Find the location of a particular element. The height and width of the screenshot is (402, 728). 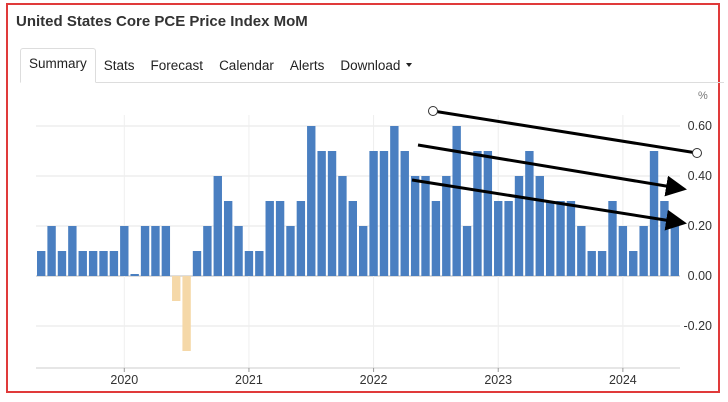

tab-alerts: Alerts is located at coordinates (307, 70).